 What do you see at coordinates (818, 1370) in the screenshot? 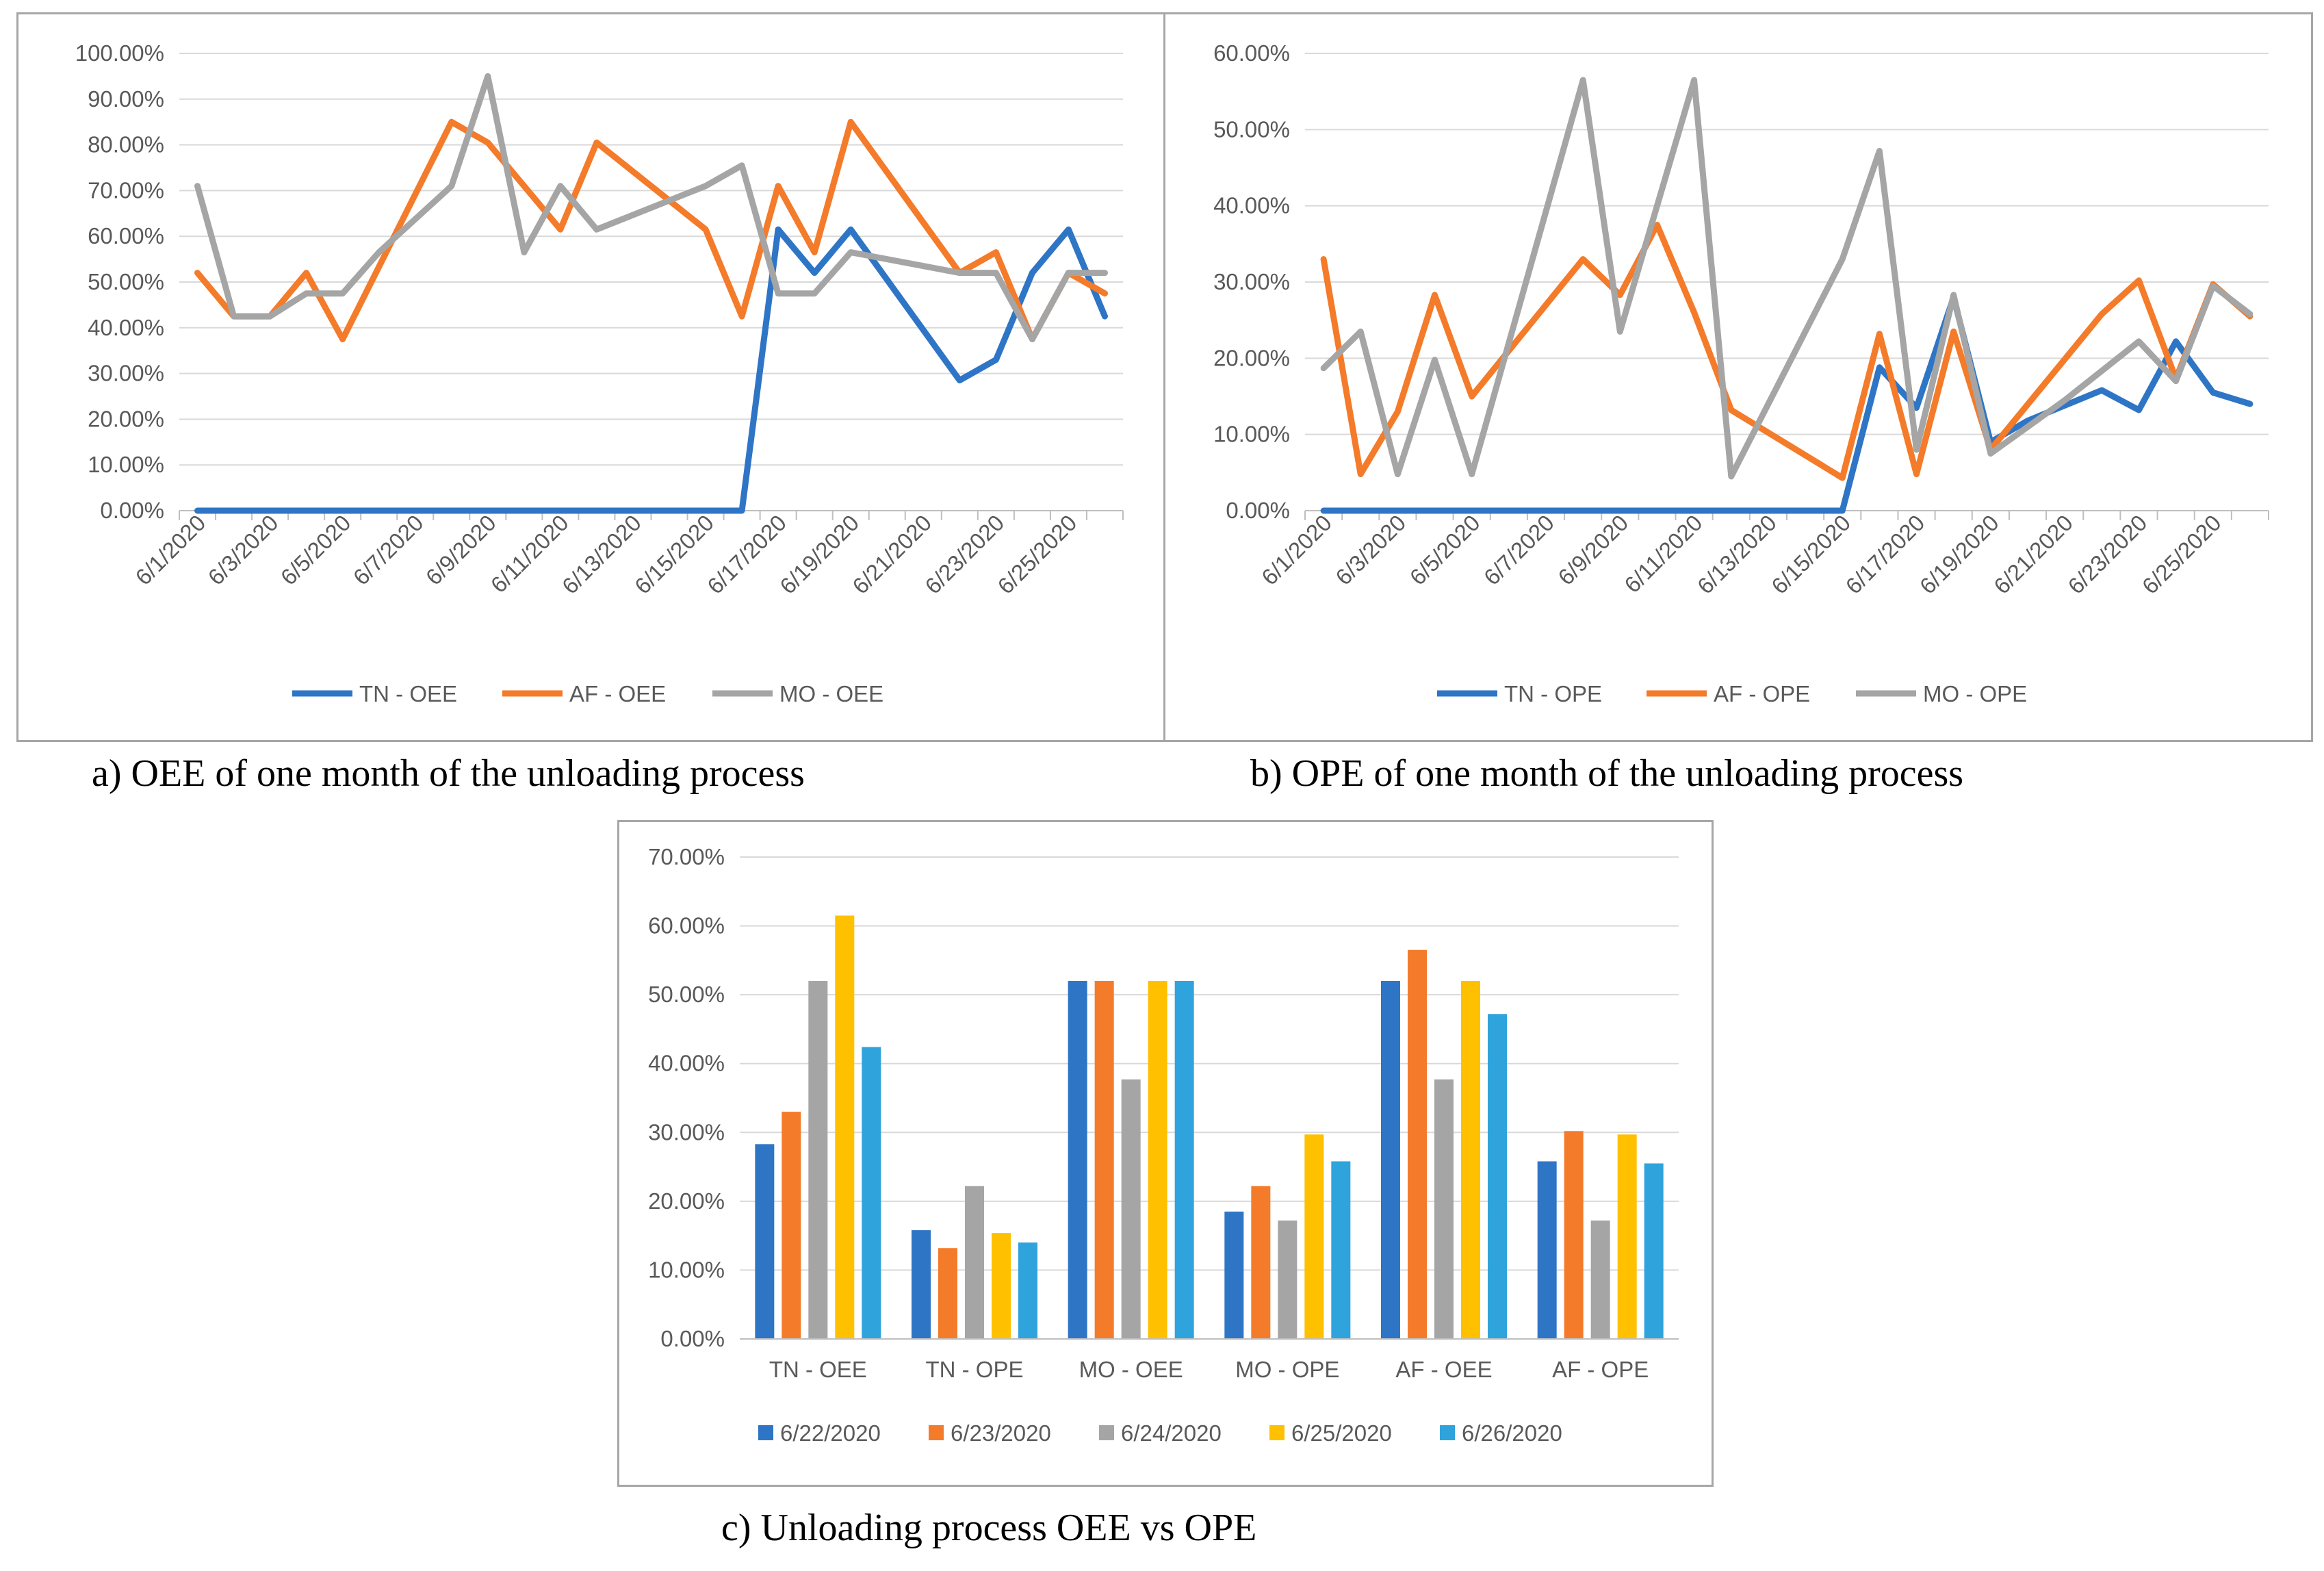
I see `x-category-label: TN - OEE` at bounding box center [818, 1370].